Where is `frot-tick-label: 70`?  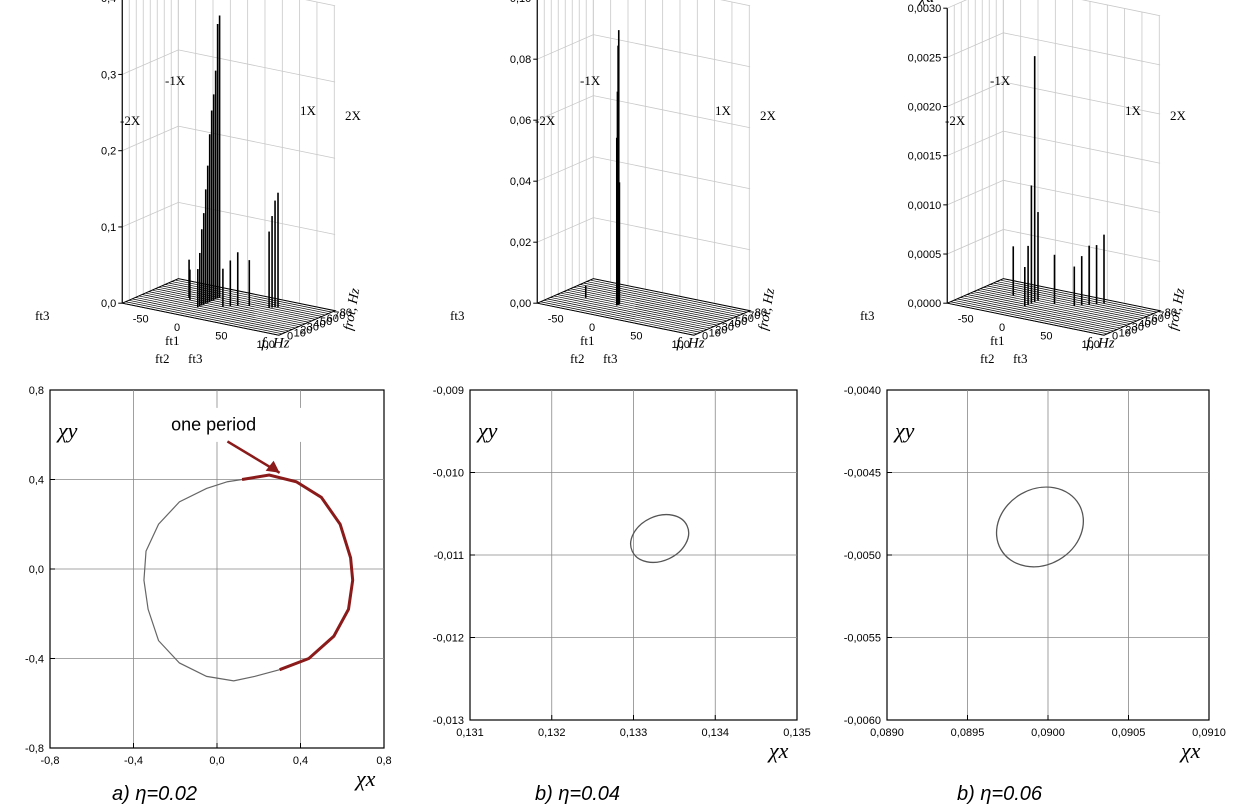
frot-tick-label: 70 is located at coordinates (1164, 316).